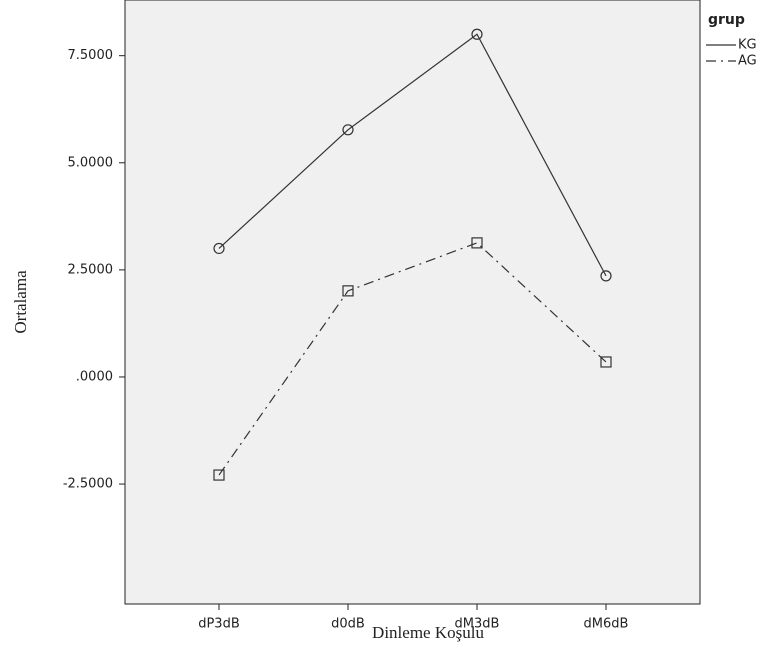 The image size is (763, 650). I want to click on legend-title: grup, so click(726, 20).